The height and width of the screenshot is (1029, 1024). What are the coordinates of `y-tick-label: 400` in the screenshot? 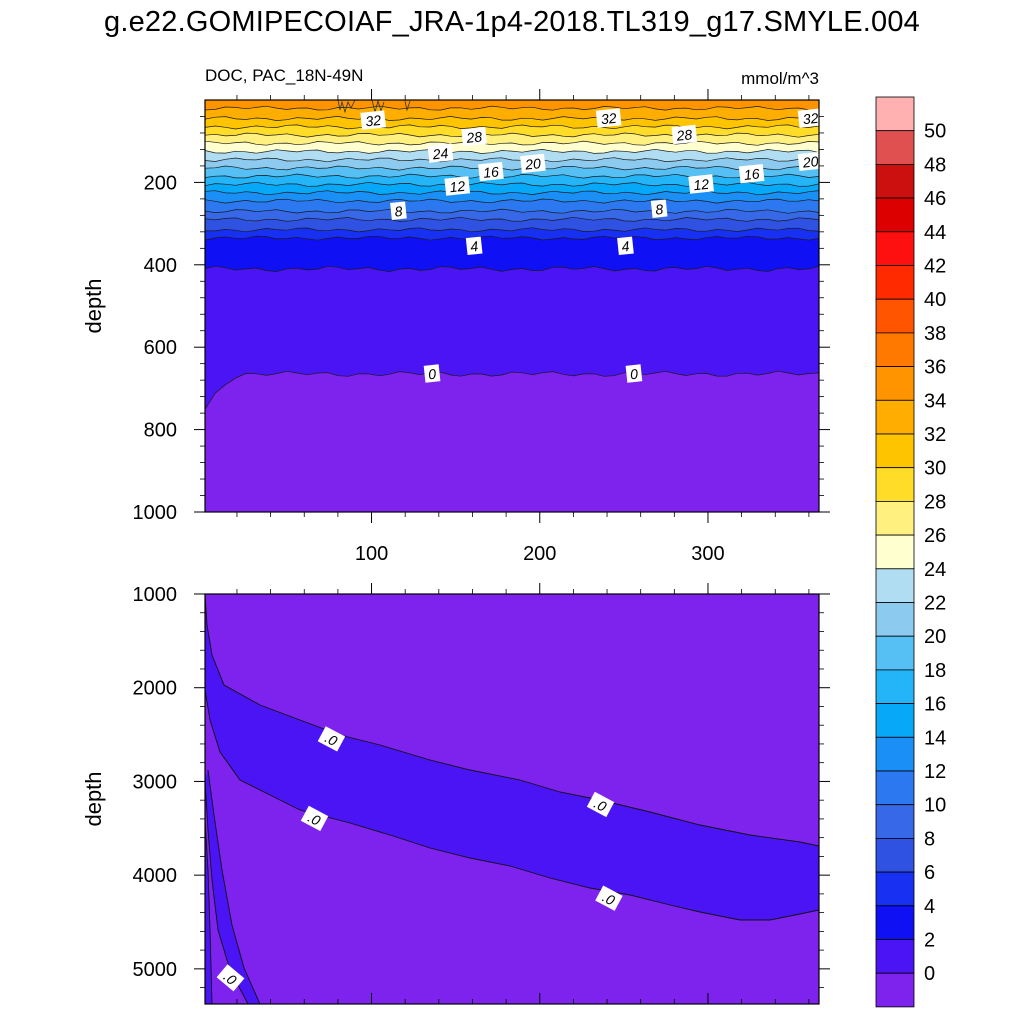 It's located at (160, 266).